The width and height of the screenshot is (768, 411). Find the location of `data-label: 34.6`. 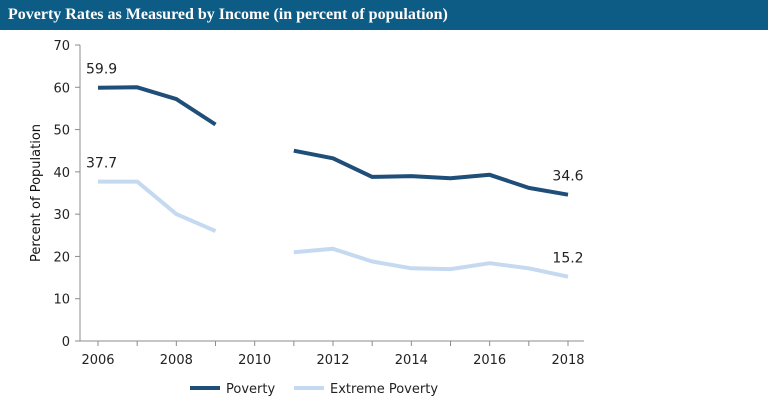

data-label: 34.6 is located at coordinates (567, 177).